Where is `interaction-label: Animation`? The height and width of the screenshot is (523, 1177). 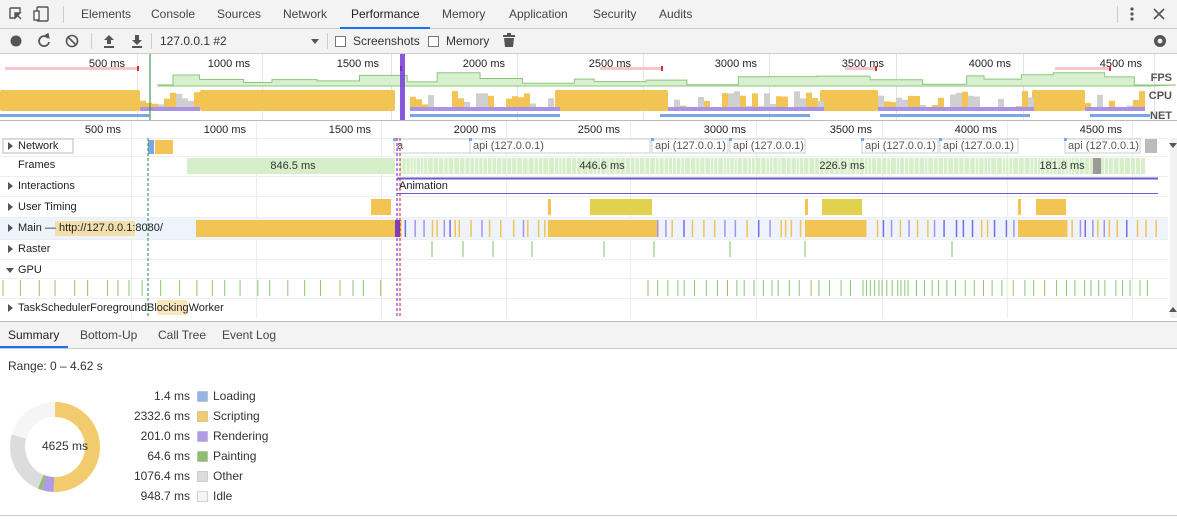 interaction-label: Animation is located at coordinates (423, 186).